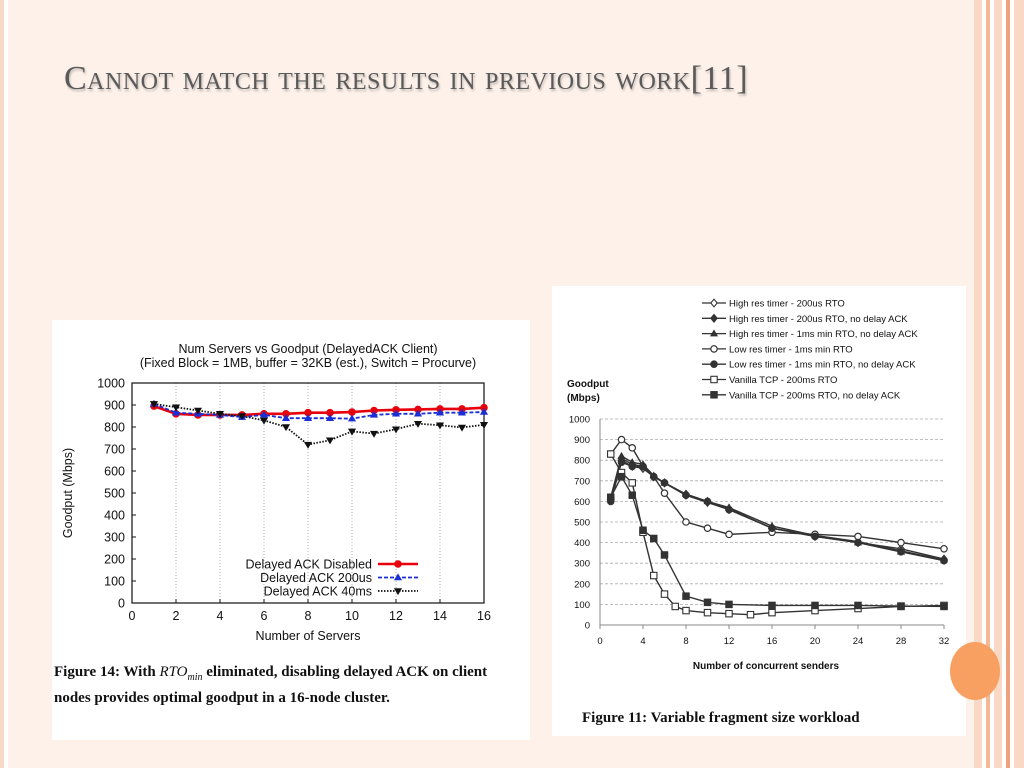 The height and width of the screenshot is (768, 1024). Describe the element at coordinates (318, 592) in the screenshot. I see `legend-label: Delayed ACK 40ms` at that location.